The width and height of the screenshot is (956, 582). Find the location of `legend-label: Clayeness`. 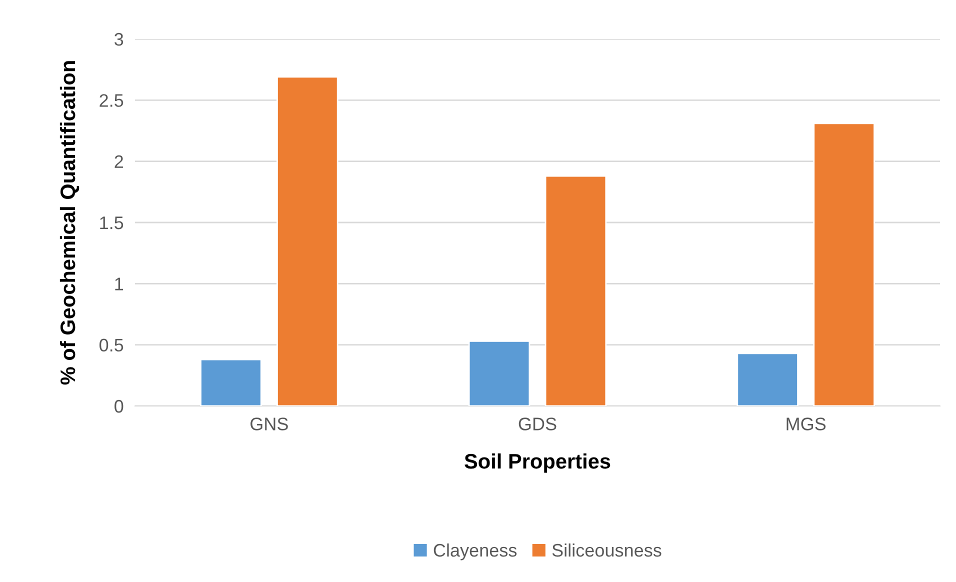

legend-label: Clayeness is located at coordinates (475, 551).